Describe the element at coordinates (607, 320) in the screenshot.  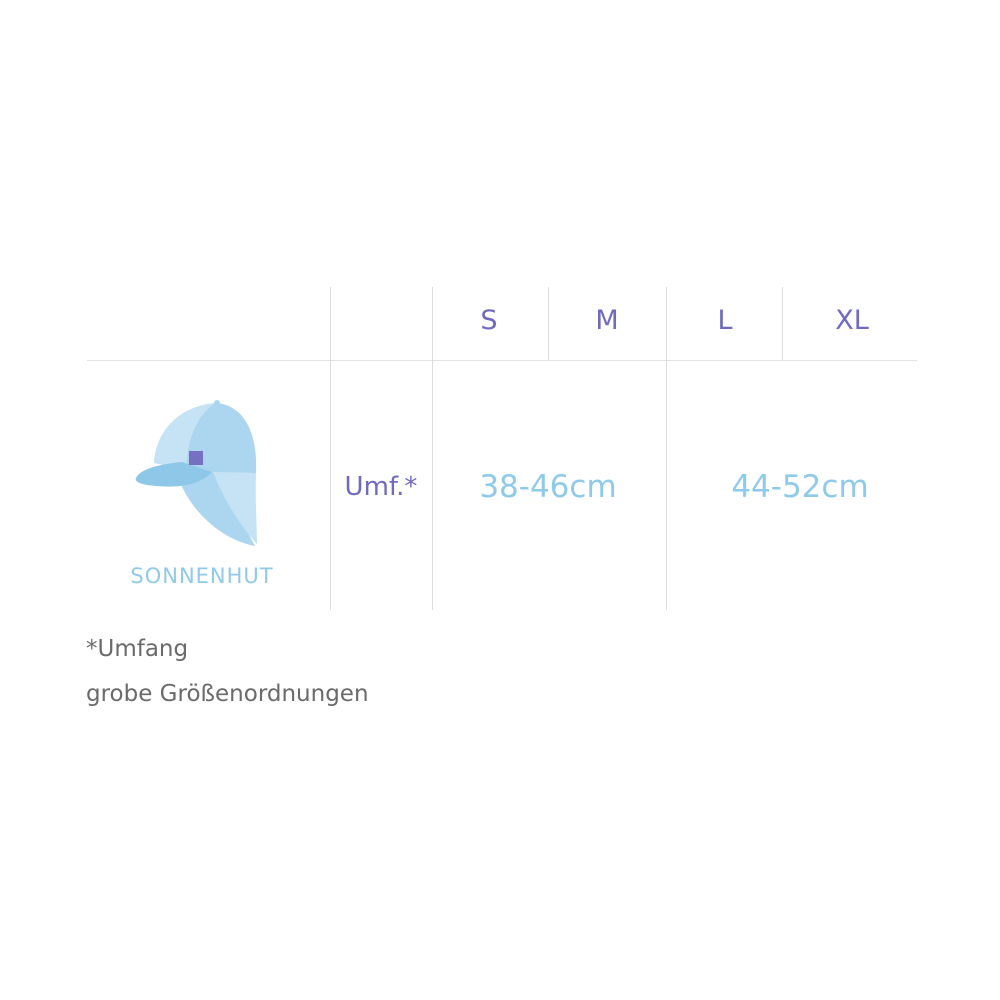
I see `size-header-m: M` at that location.